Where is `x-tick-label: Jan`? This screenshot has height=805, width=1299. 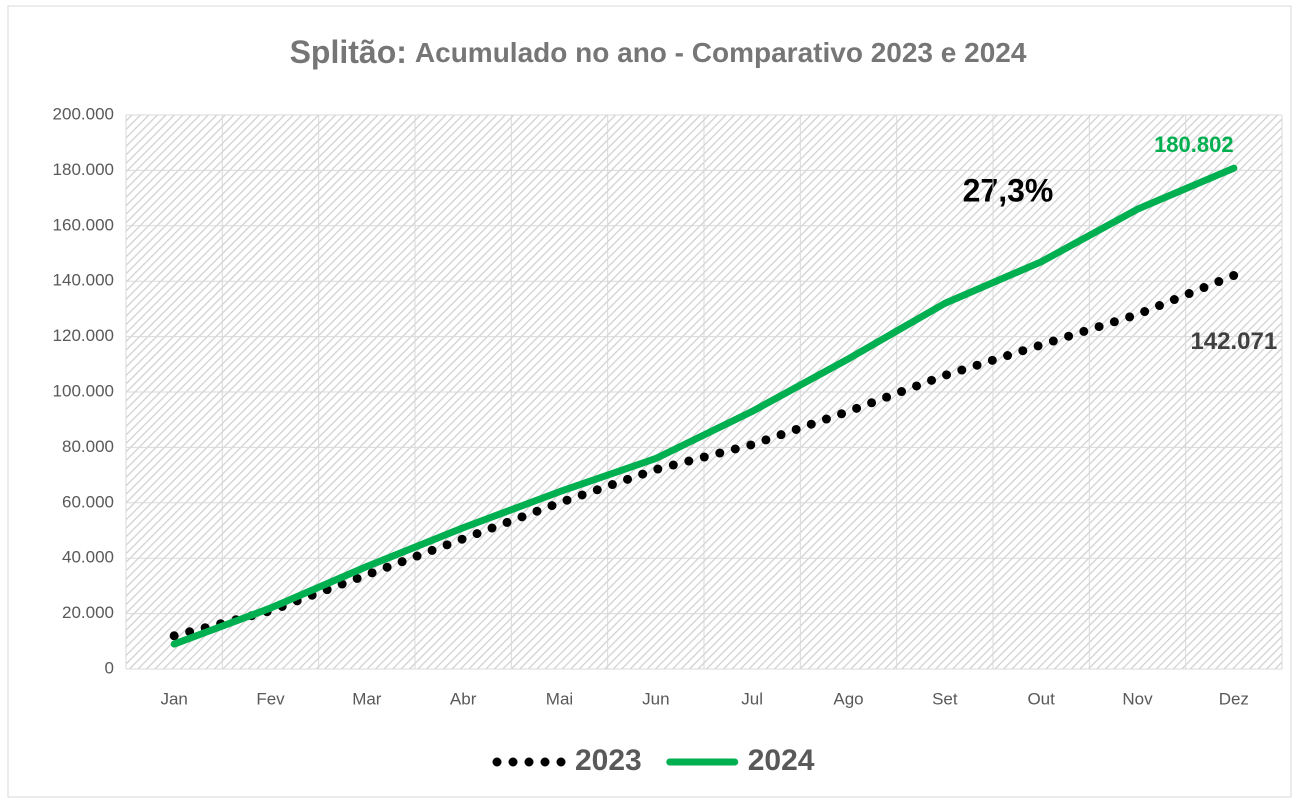 x-tick-label: Jan is located at coordinates (173, 698).